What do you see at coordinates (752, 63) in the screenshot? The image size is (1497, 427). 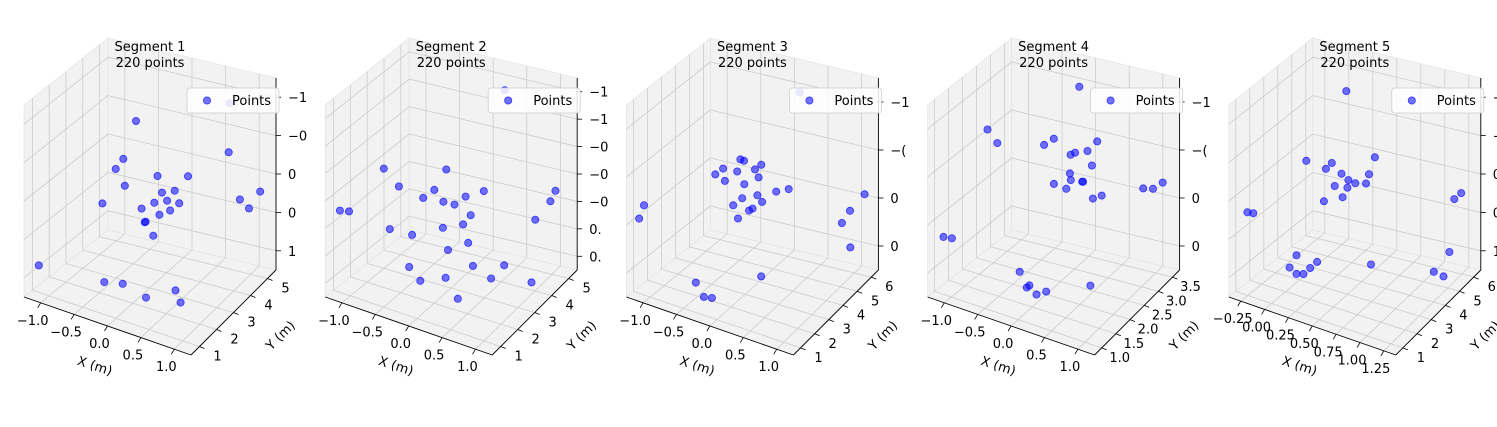 I see `chart-subtitle: 220 points` at bounding box center [752, 63].